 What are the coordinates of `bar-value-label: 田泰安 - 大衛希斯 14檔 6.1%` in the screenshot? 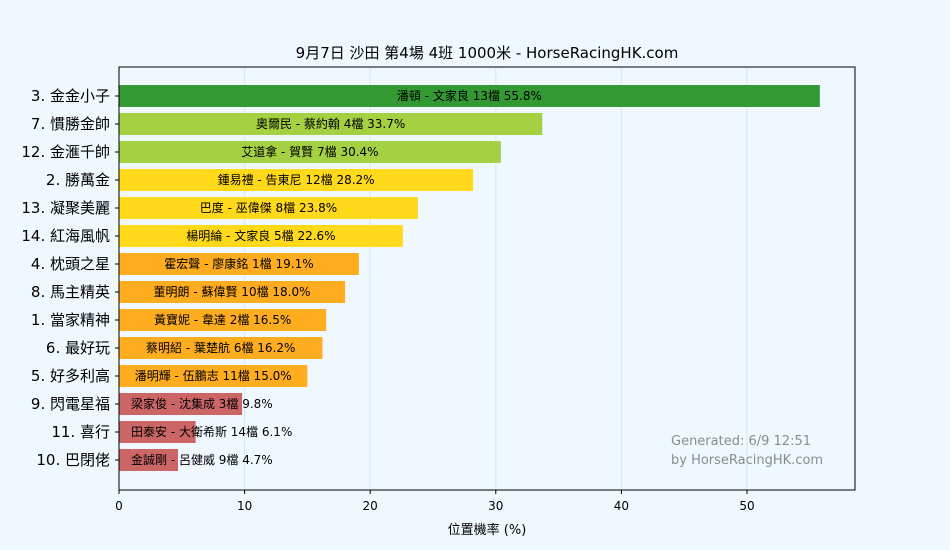 It's located at (211, 431).